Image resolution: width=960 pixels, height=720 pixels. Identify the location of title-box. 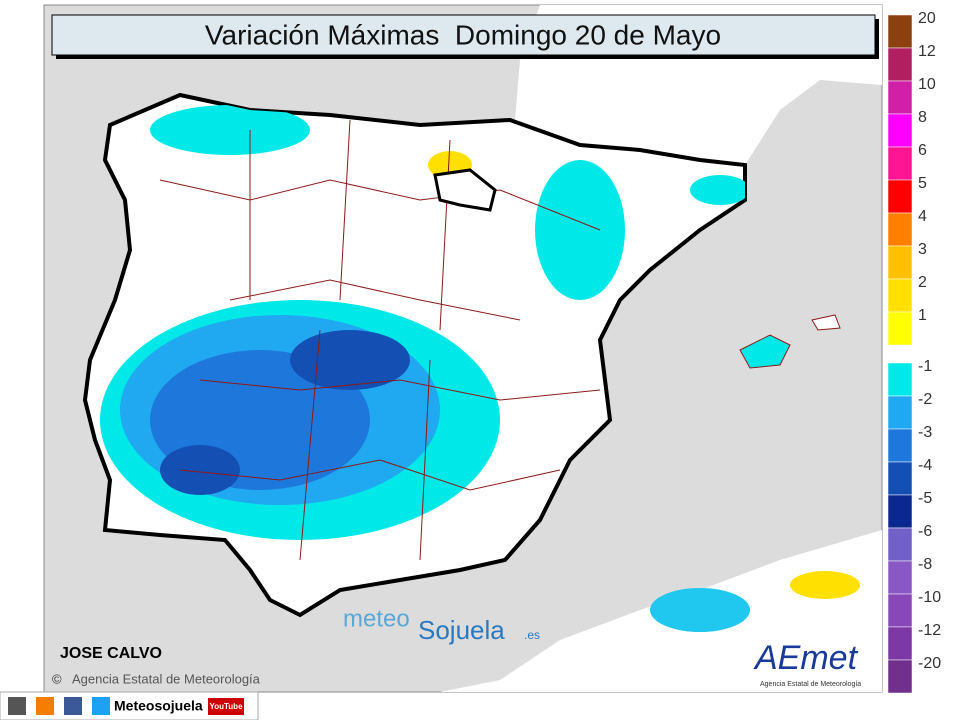
(463, 35).